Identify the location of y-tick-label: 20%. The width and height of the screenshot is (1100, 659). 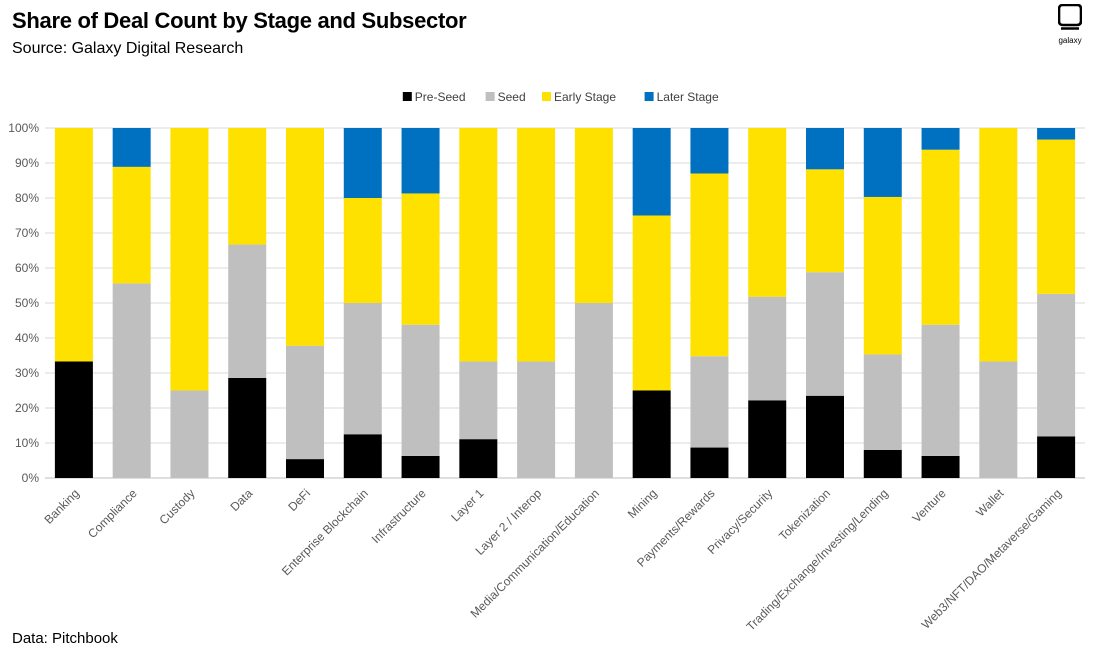
(27, 408).